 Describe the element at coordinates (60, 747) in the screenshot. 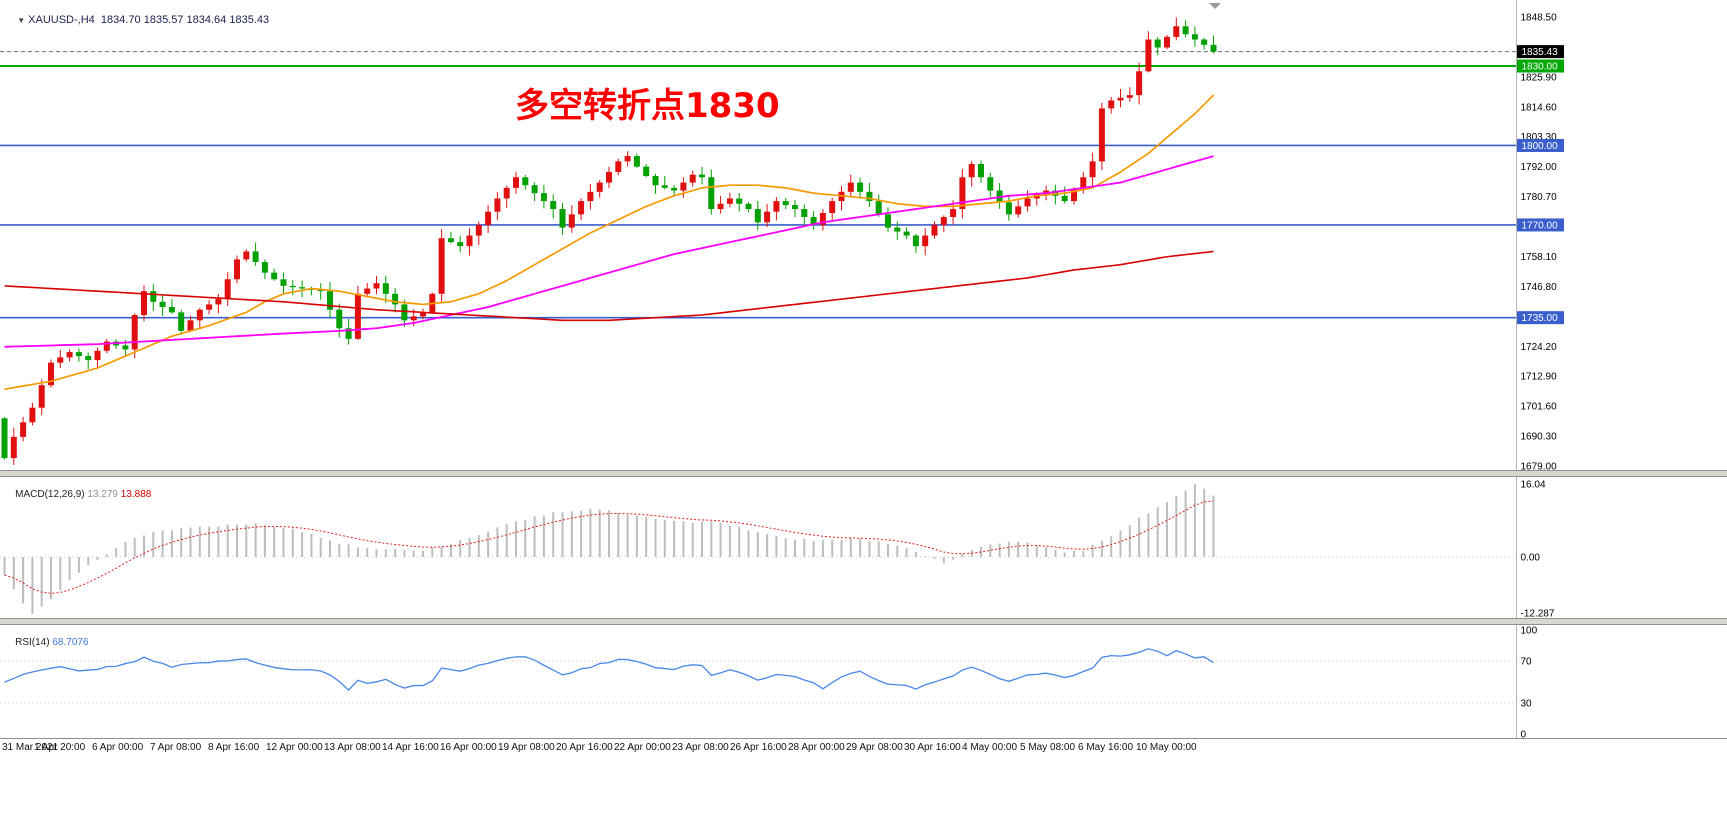

I see `svg-text: 1 Apr 20:00` at that location.